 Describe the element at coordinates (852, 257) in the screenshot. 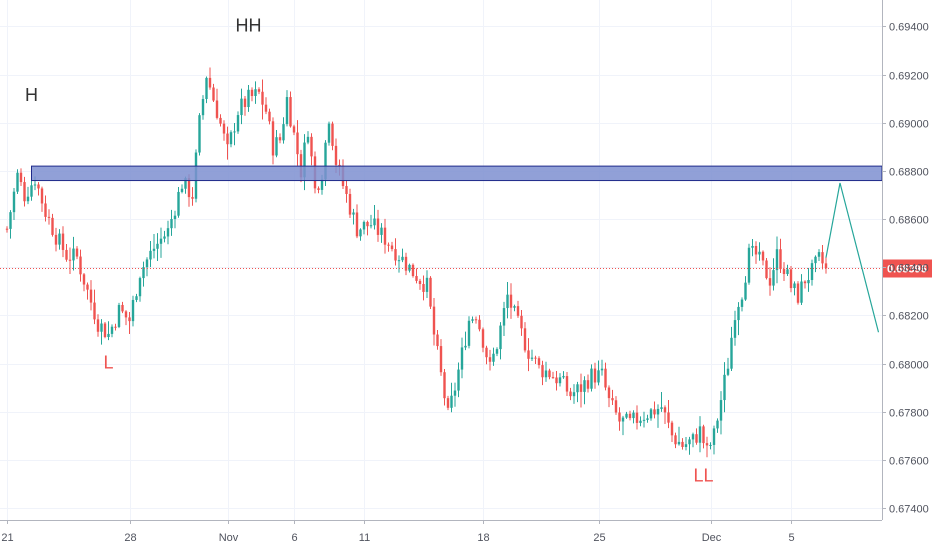

I see `projection-path` at that location.